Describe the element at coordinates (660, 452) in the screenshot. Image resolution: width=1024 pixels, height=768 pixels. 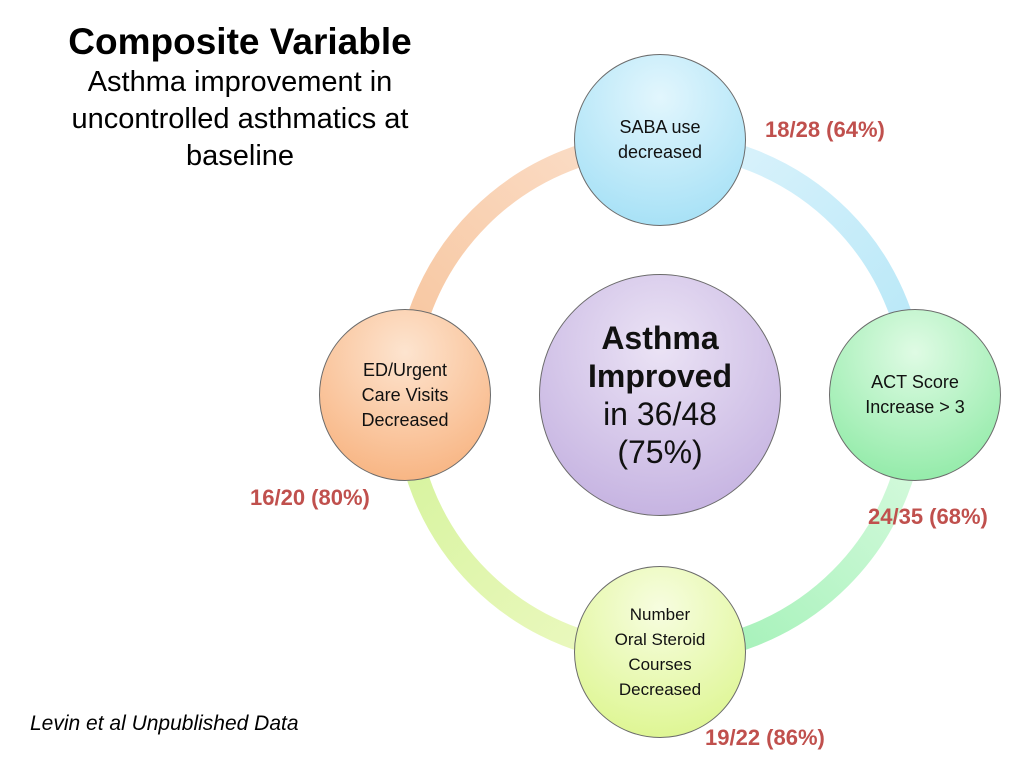
I see `center-line-4: (75%)` at that location.